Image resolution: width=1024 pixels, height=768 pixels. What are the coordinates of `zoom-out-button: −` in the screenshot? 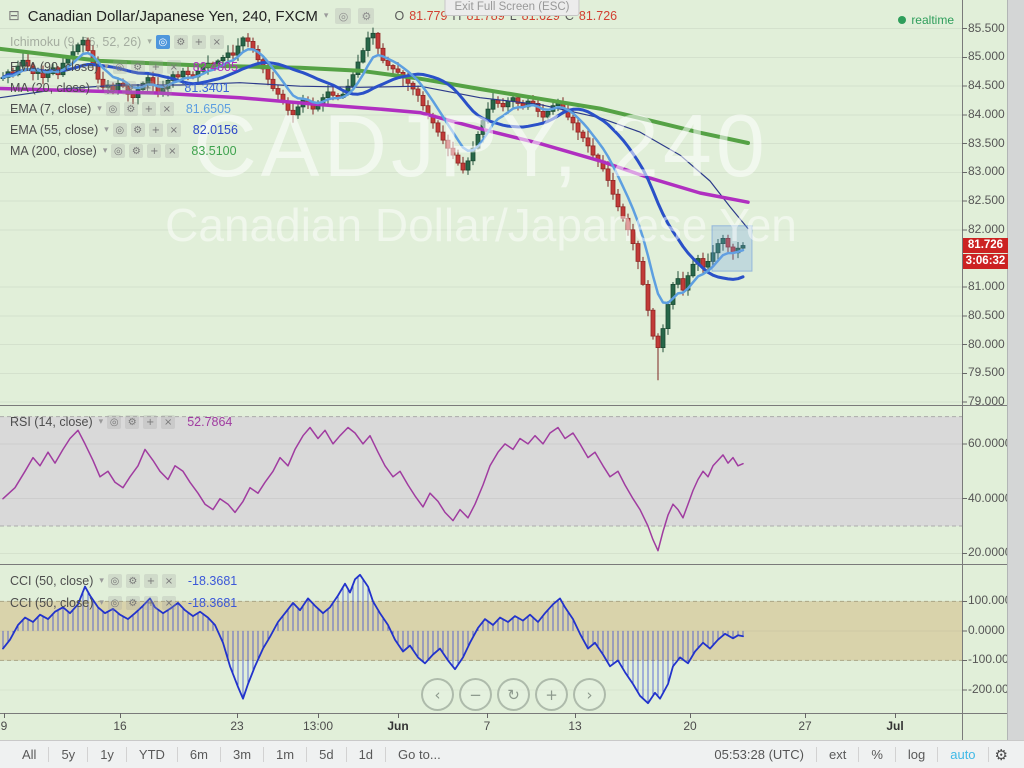 It's located at (475, 694).